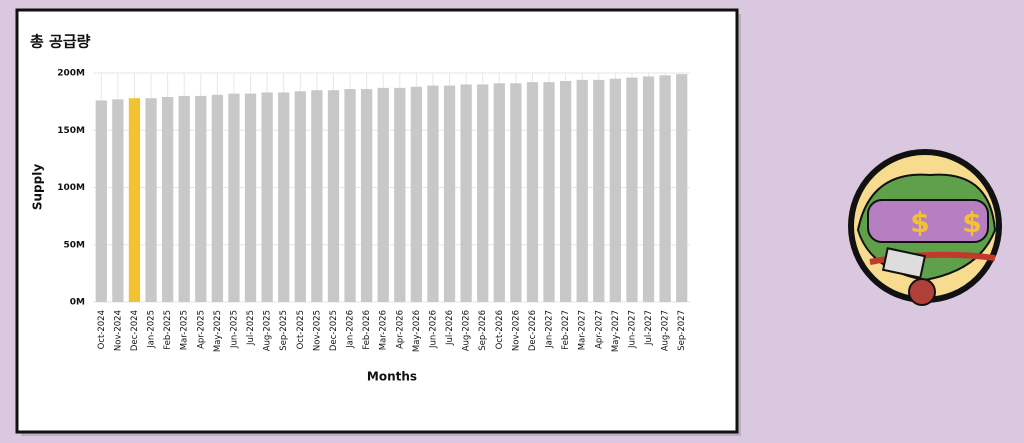  Describe the element at coordinates (932, 258) in the screenshot. I see `mouth` at that location.